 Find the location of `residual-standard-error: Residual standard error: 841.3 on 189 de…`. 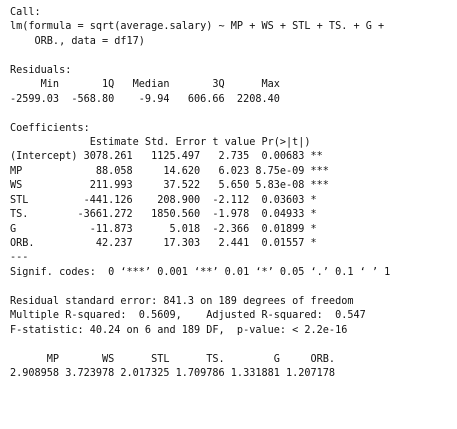

residual-standard-error: Residual standard error: 841.3 on 189 de… is located at coordinates (182, 301).